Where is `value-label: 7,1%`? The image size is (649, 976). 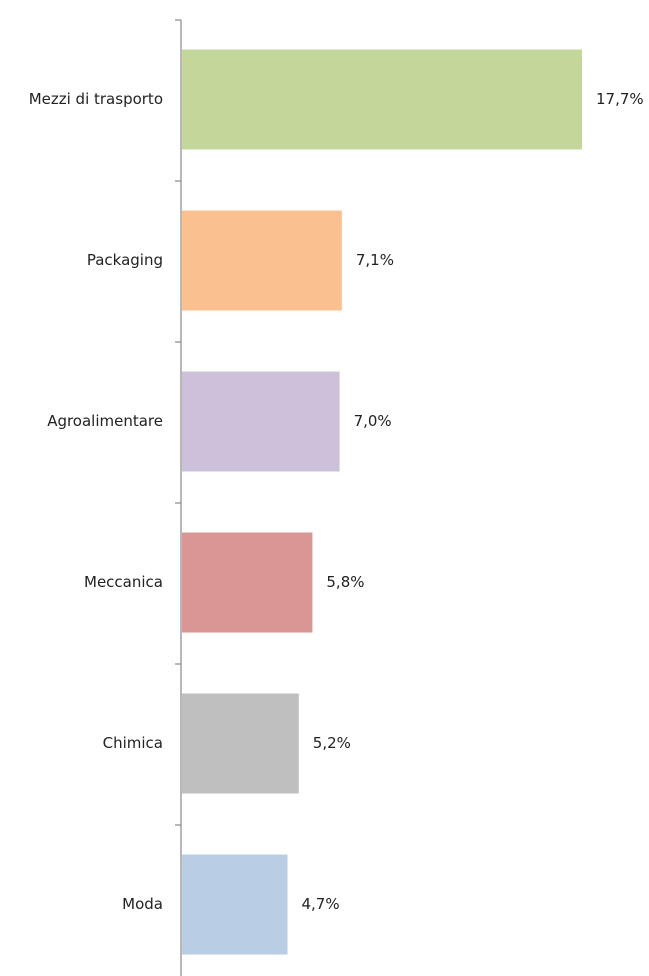 value-label: 7,1% is located at coordinates (375, 260).